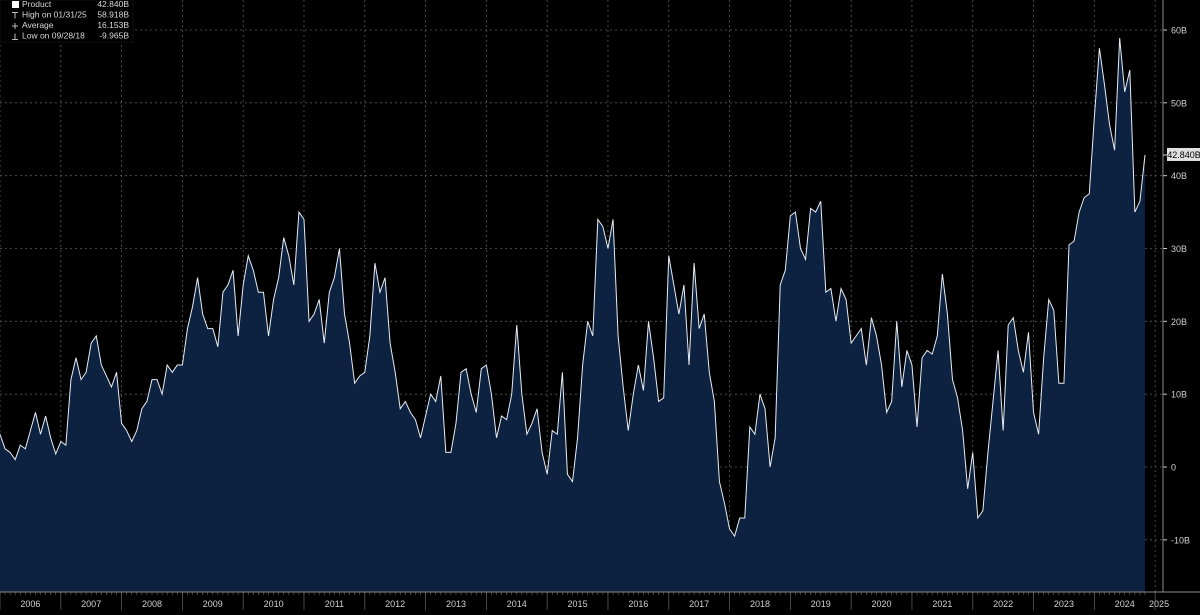 The width and height of the screenshot is (1200, 615). What do you see at coordinates (517, 604) in the screenshot?
I see `x-tick-label: 2014` at bounding box center [517, 604].